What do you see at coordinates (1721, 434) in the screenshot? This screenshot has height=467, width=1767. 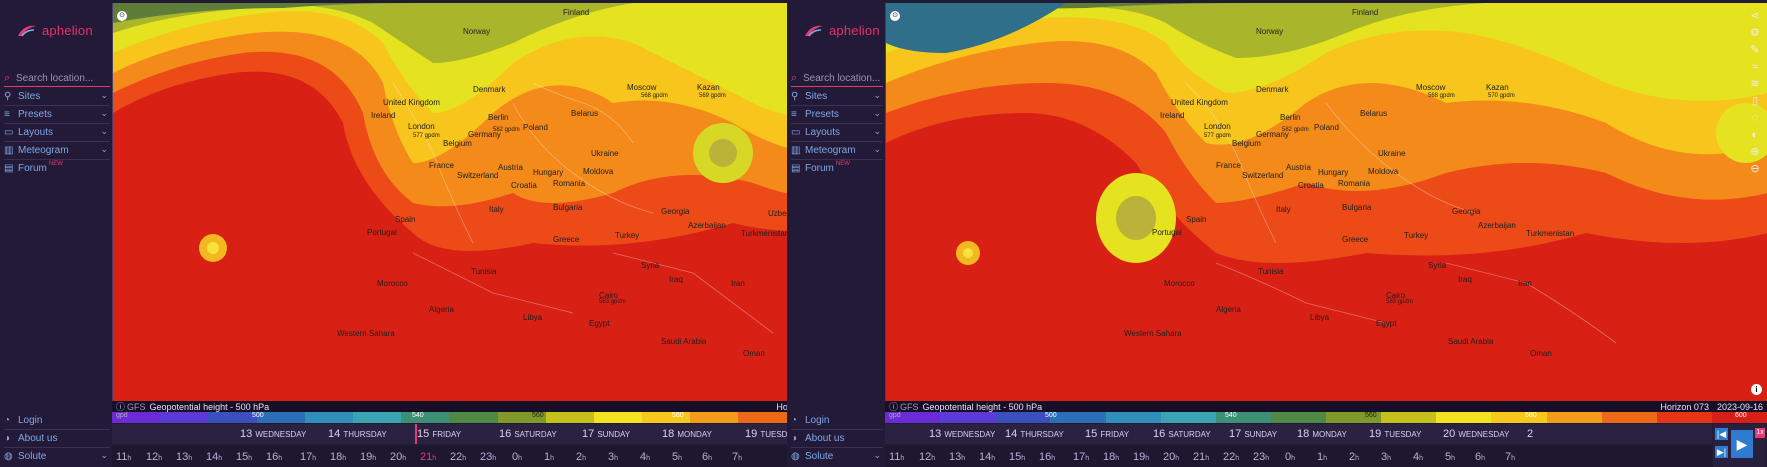 I see `step-back-button: |◀` at bounding box center [1721, 434].